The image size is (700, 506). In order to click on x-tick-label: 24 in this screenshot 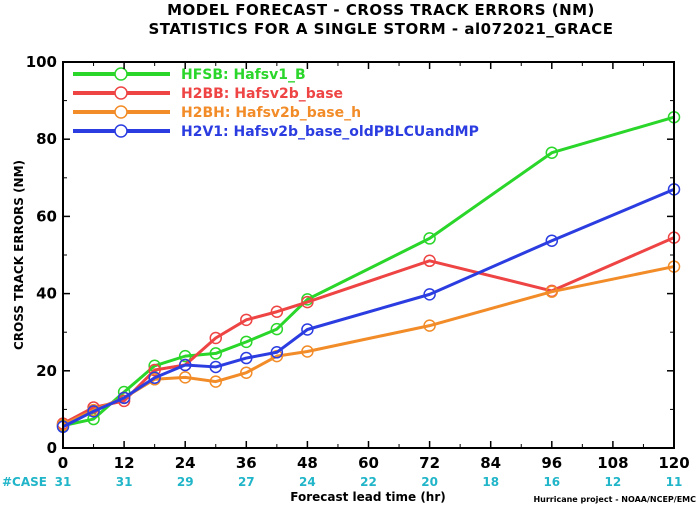, I will do `click(185, 463)`.